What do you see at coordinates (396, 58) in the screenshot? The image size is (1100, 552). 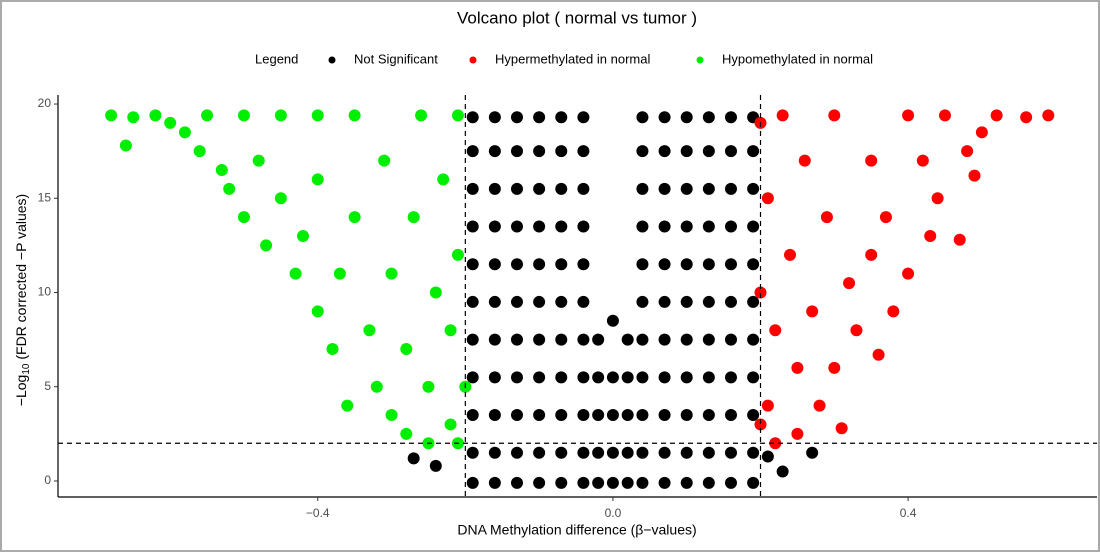 I see `legend-label: Not Significant` at bounding box center [396, 58].